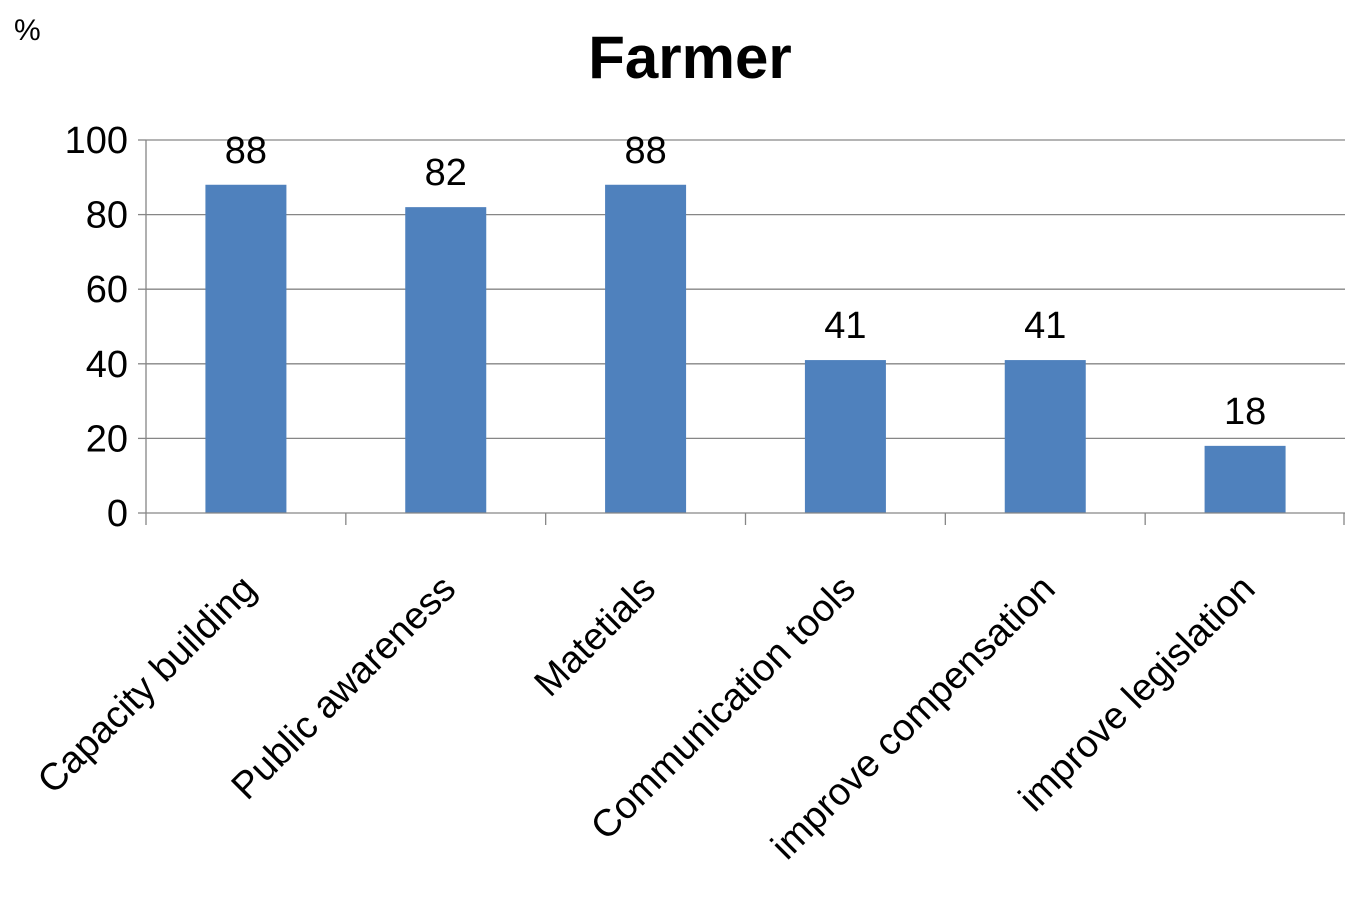 The height and width of the screenshot is (911, 1345). I want to click on chart-title: Farmer, so click(689, 57).